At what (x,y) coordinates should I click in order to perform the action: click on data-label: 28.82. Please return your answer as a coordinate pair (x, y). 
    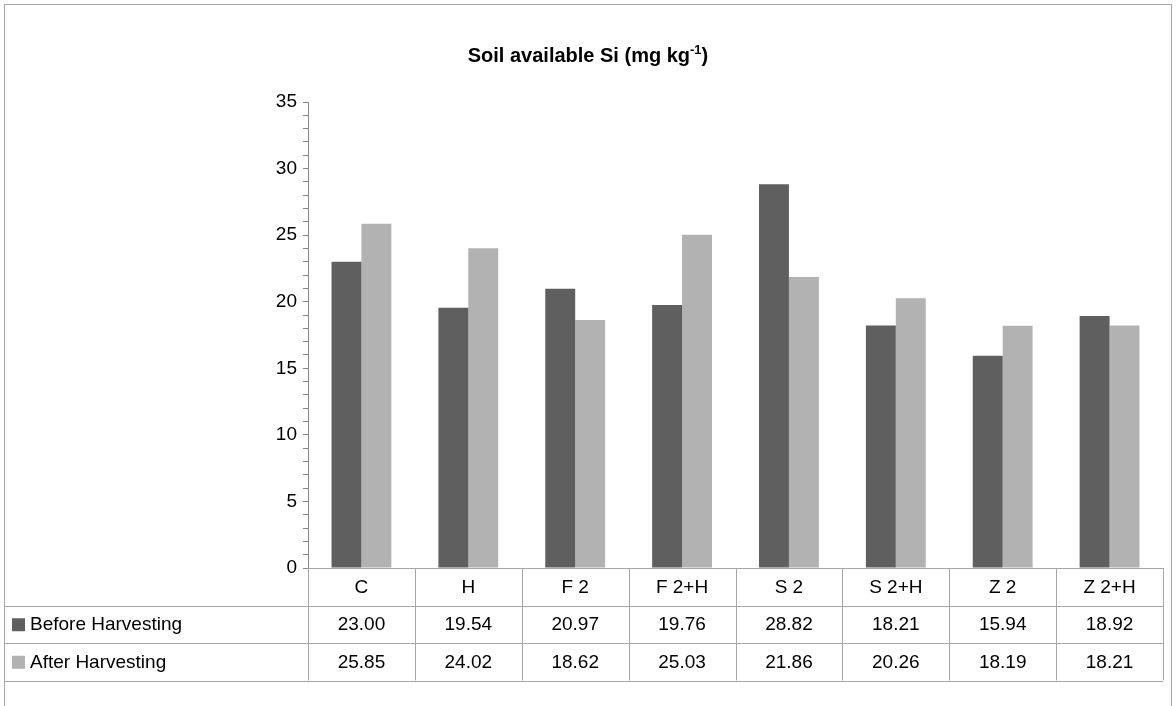
    Looking at the image, I should click on (789, 624).